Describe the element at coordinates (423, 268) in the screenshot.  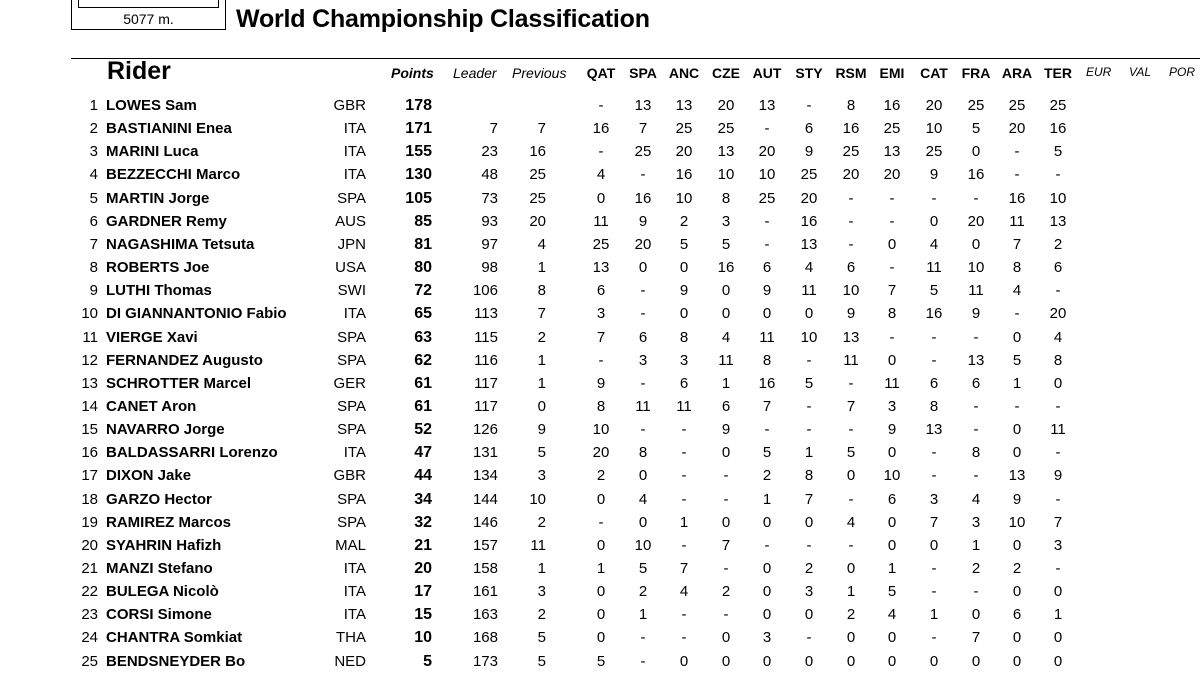
I see `rider-points: 80` at that location.